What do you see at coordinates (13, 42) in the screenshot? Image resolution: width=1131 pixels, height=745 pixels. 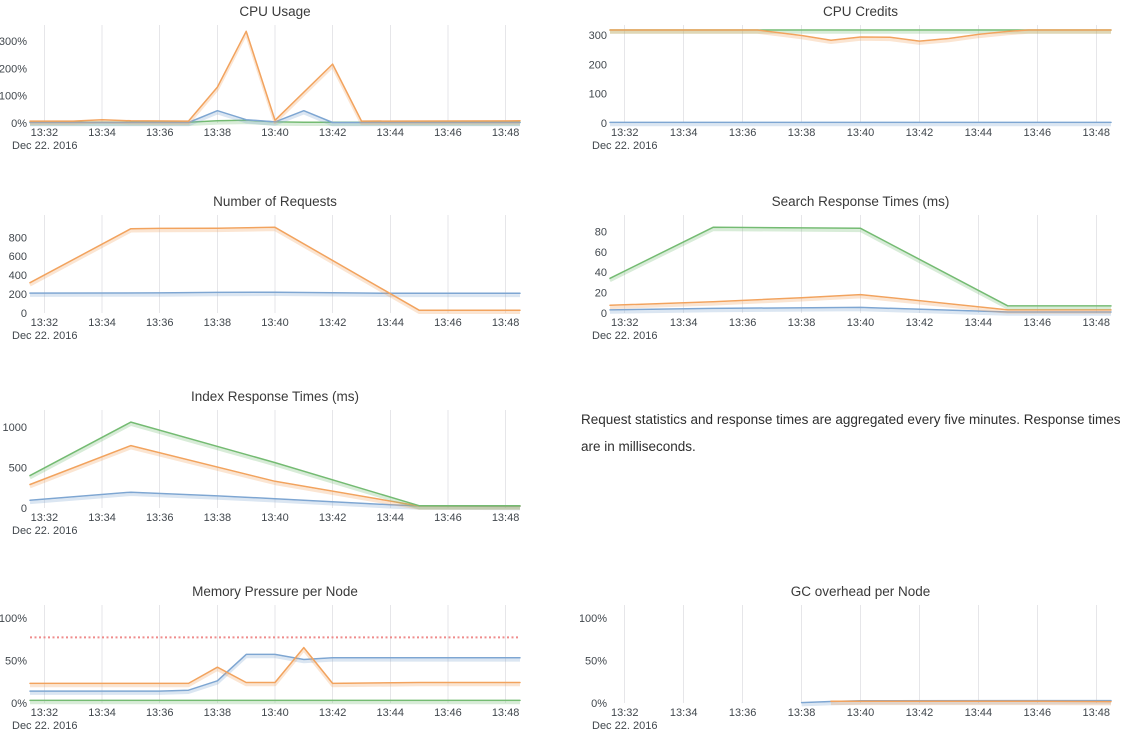 I see `y-tick-label: 300%` at bounding box center [13, 42].